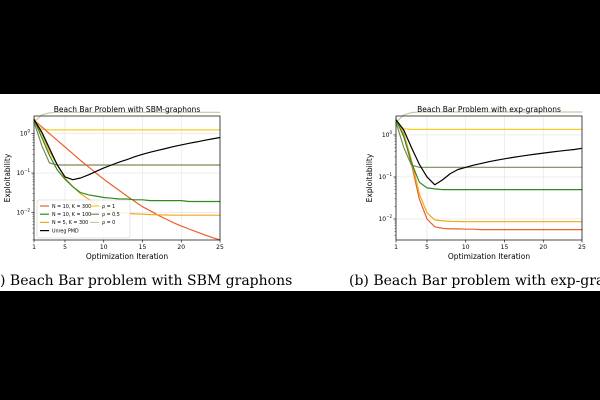 The height and width of the screenshot is (400, 600). What do you see at coordinates (146, 281) in the screenshot?
I see `caption-a: ) Beach Bar problem with SBM graphons` at bounding box center [146, 281].